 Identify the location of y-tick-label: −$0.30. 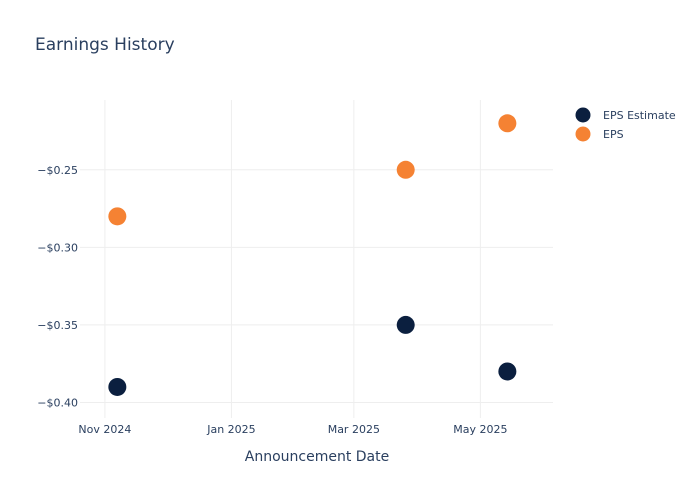
(57, 247).